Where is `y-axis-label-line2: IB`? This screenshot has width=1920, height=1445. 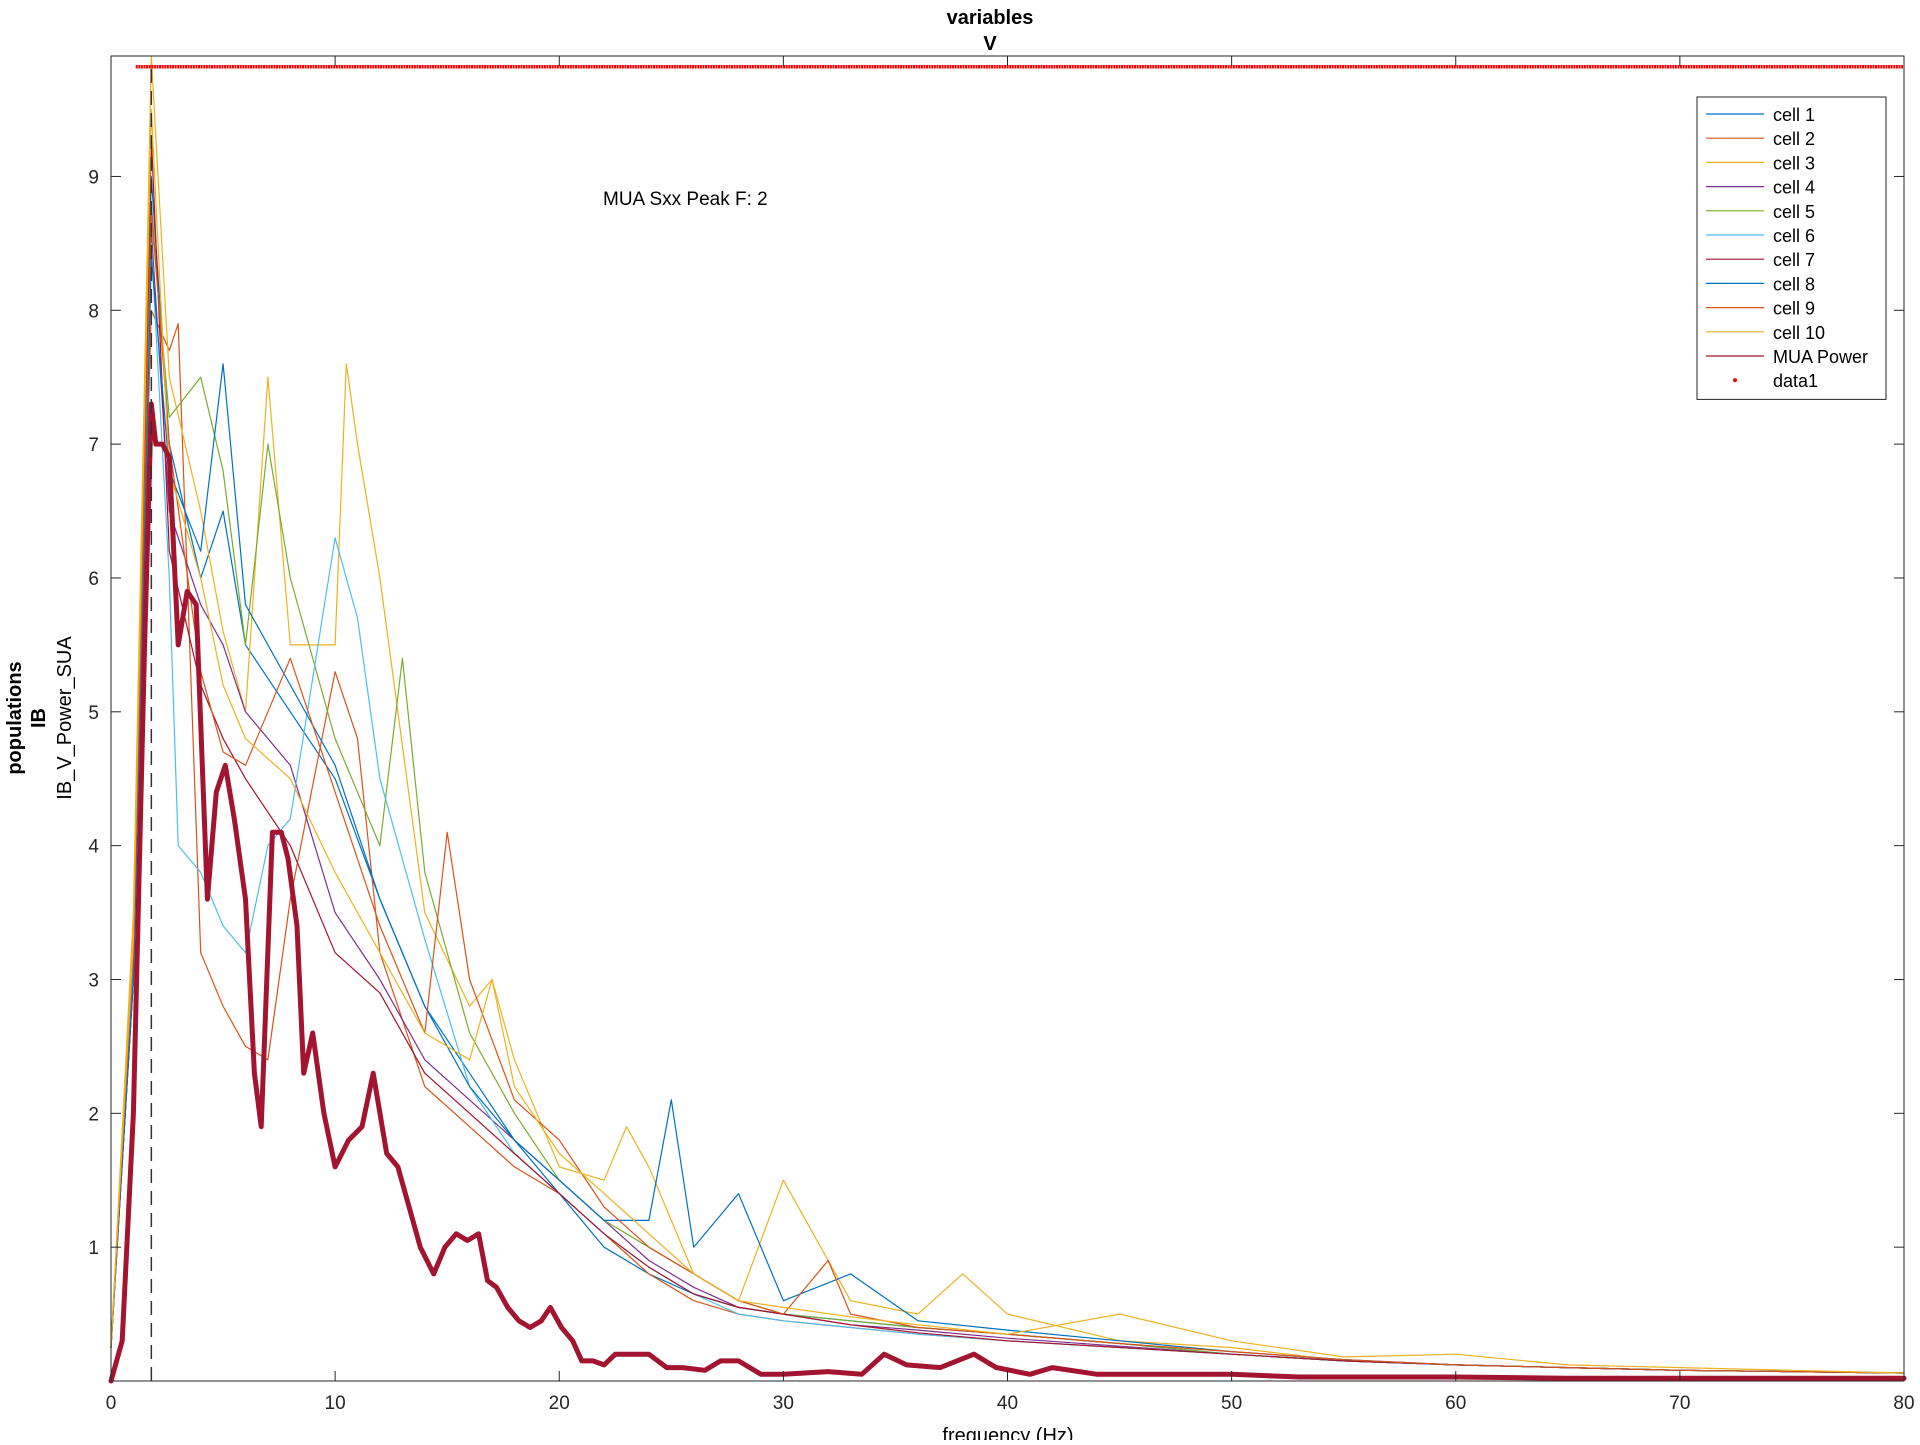 y-axis-label-line2: IB is located at coordinates (39, 718).